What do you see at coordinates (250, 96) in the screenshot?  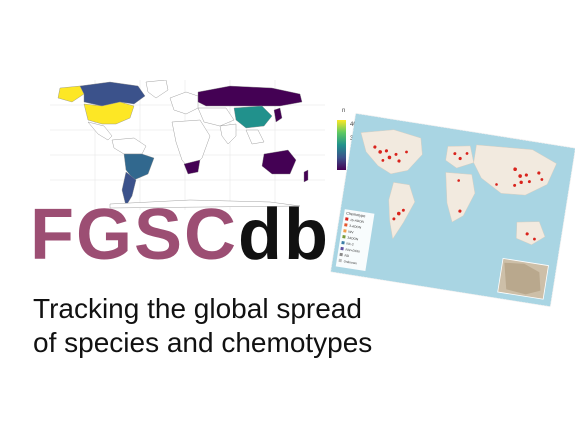 I see `region-russia` at bounding box center [250, 96].